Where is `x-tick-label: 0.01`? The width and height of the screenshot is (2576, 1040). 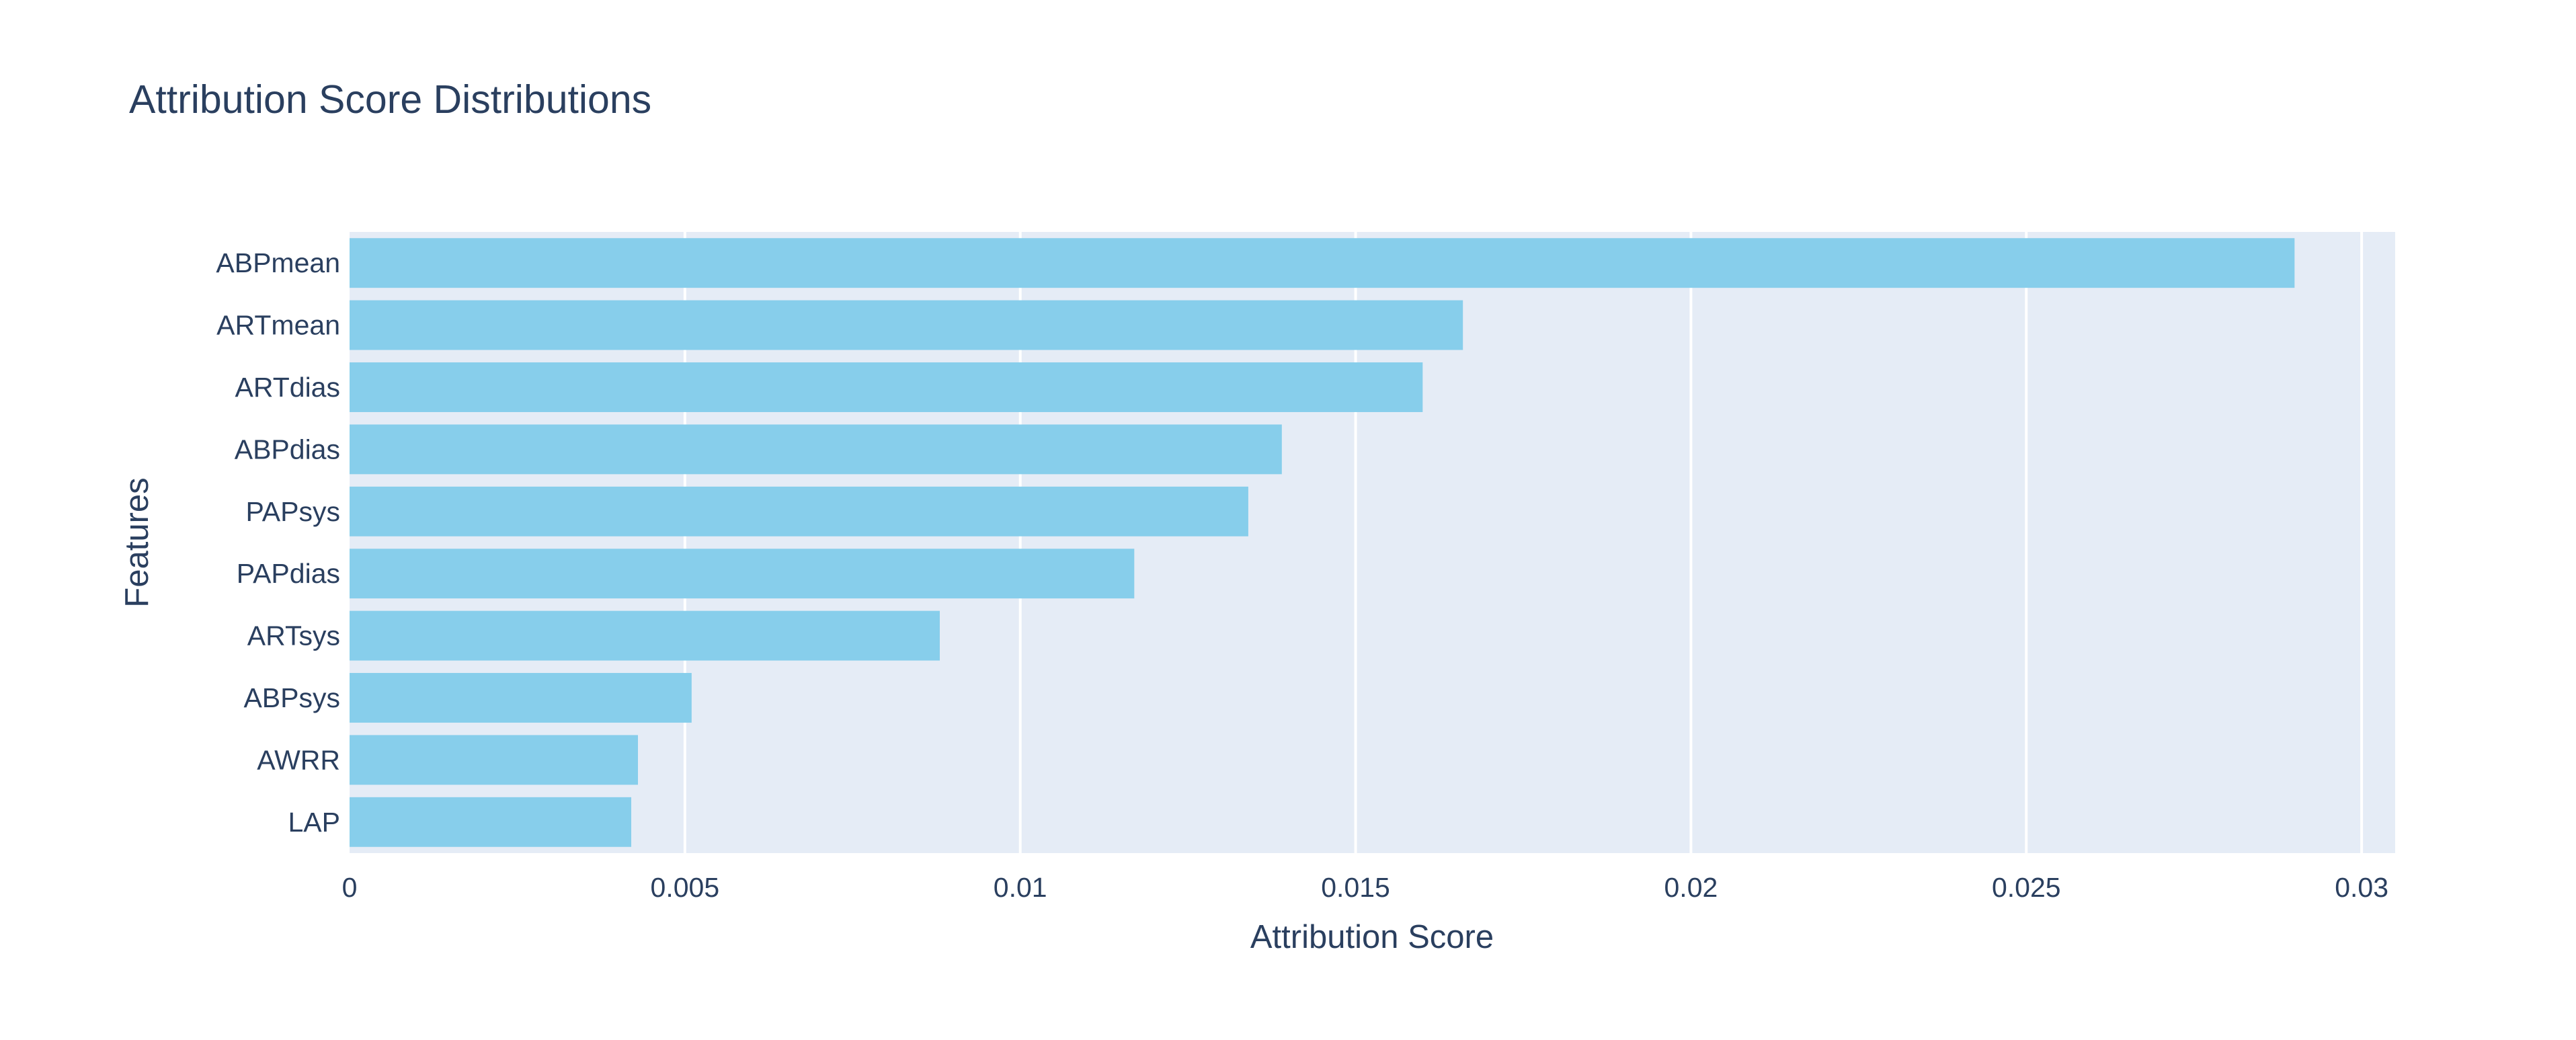 x-tick-label: 0.01 is located at coordinates (1020, 888).